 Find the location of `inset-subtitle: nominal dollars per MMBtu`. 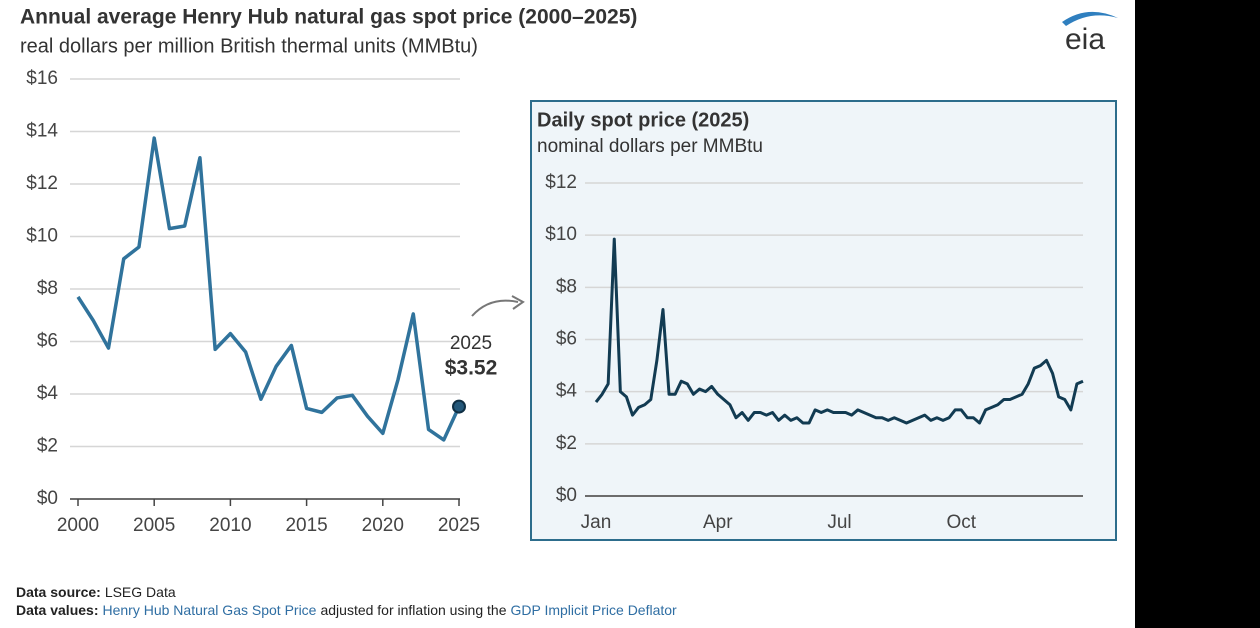

inset-subtitle: nominal dollars per MMBtu is located at coordinates (650, 146).